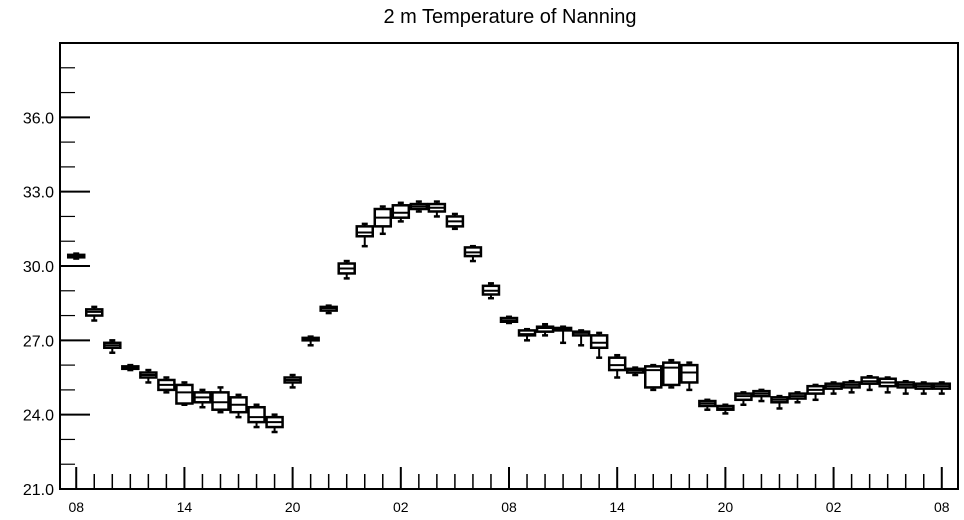  Describe the element at coordinates (38, 267) in the screenshot. I see `y-tick-label: 30.0` at that location.